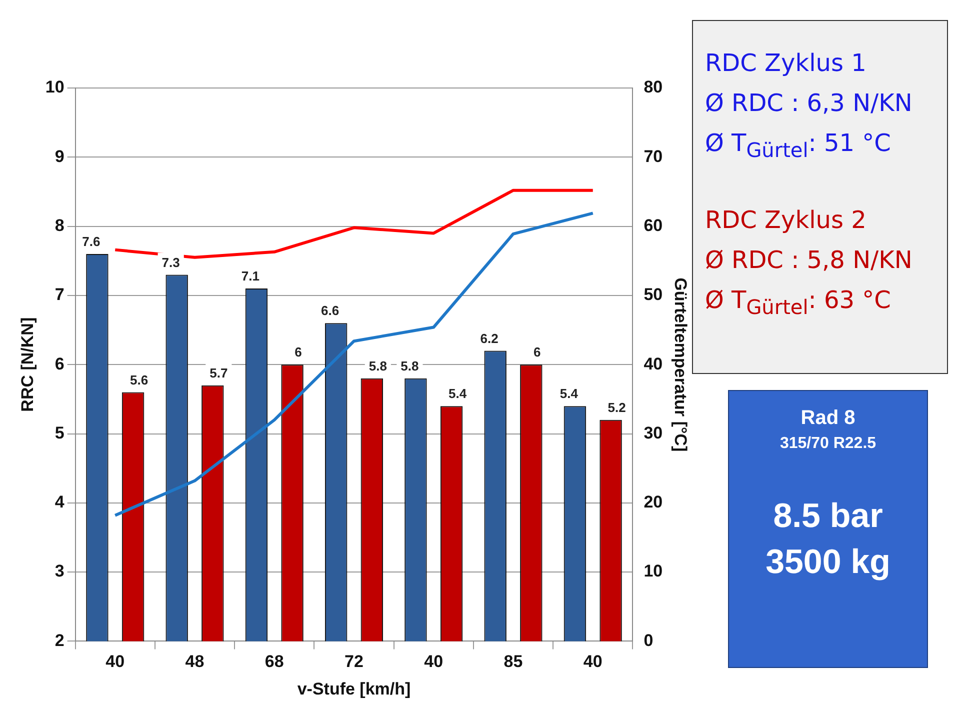  What do you see at coordinates (513, 662) in the screenshot?
I see `x-tick-label: 85` at bounding box center [513, 662].